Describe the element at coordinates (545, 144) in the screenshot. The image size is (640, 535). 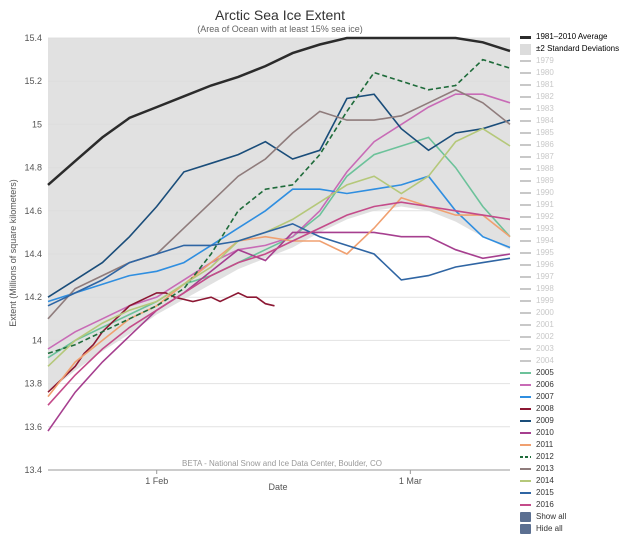
I see `legend-label-1986: 1986` at that location.